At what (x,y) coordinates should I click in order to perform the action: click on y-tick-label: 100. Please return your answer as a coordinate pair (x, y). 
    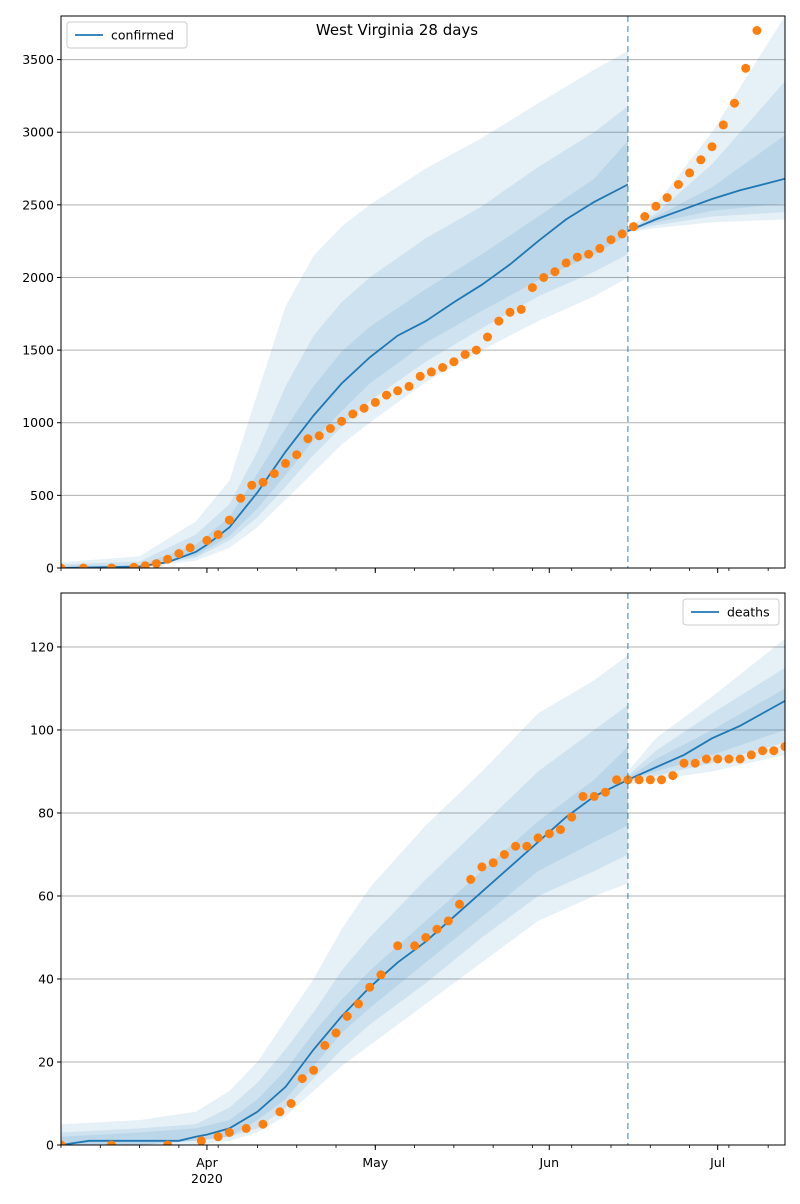
    Looking at the image, I should click on (42, 729).